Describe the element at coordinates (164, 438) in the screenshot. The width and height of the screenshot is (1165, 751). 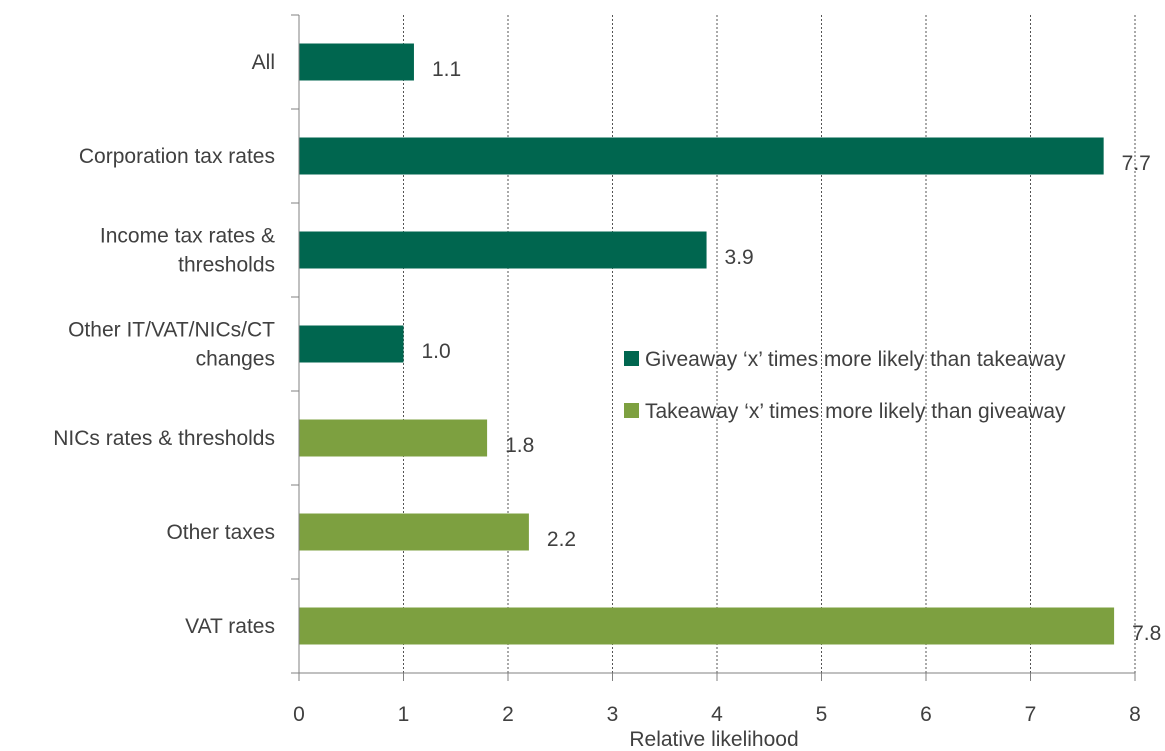
I see `category-label: NICs rates & thresholds` at that location.